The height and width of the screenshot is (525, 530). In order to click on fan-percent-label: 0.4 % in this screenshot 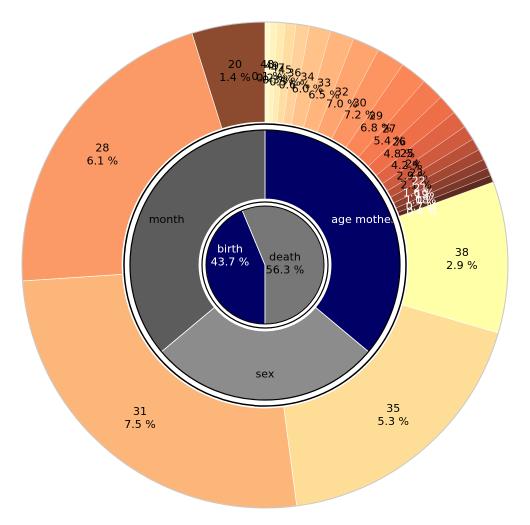, I will do `click(421, 211)`.